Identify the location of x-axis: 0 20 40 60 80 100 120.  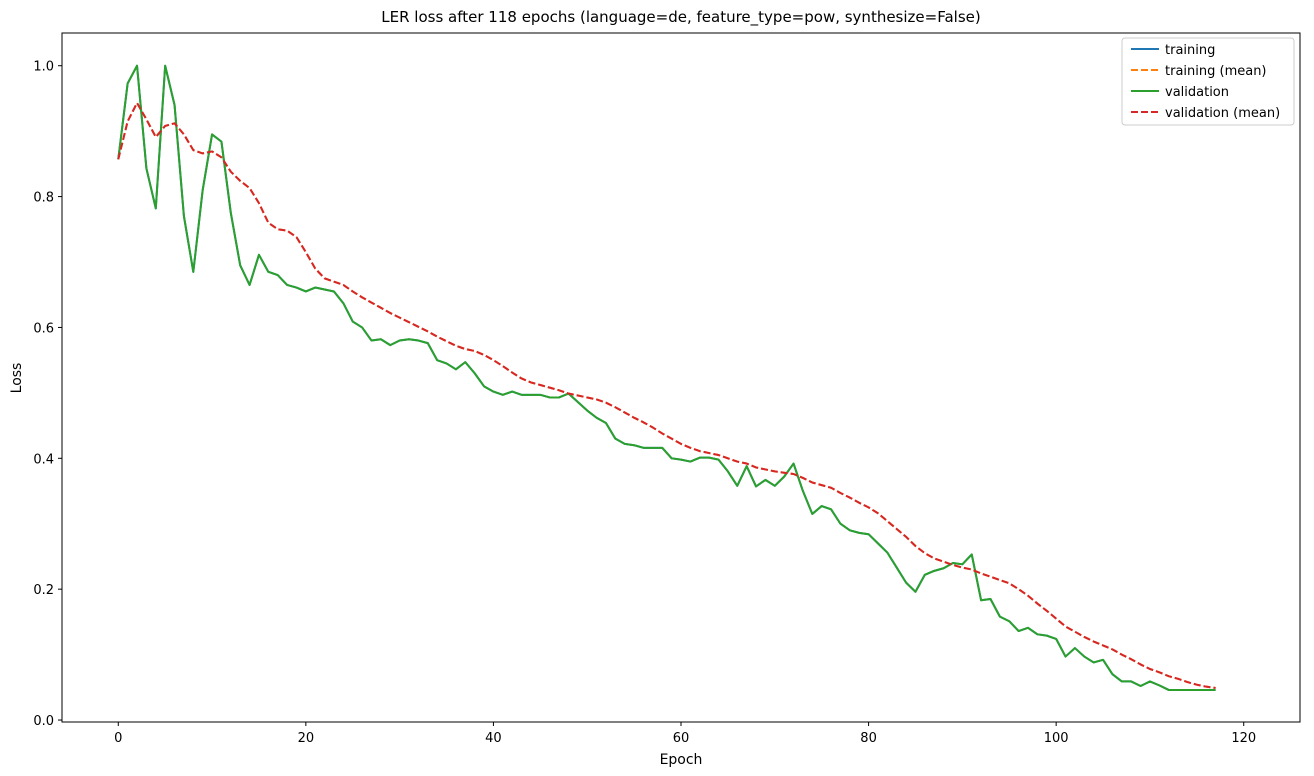
(685, 734).